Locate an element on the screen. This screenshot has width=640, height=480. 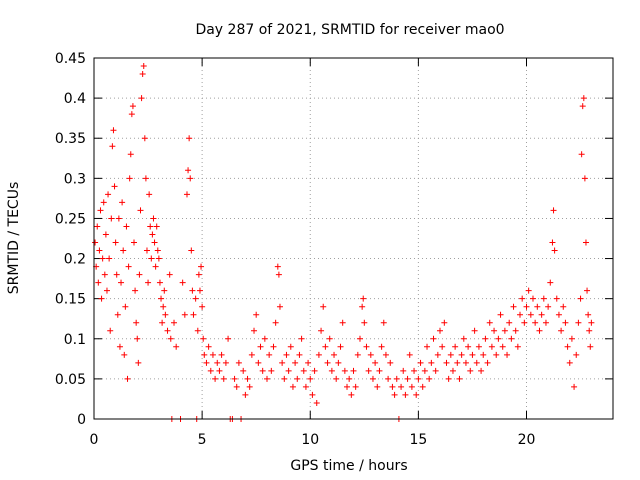
x-tick-label: 0 is located at coordinates (94, 440).